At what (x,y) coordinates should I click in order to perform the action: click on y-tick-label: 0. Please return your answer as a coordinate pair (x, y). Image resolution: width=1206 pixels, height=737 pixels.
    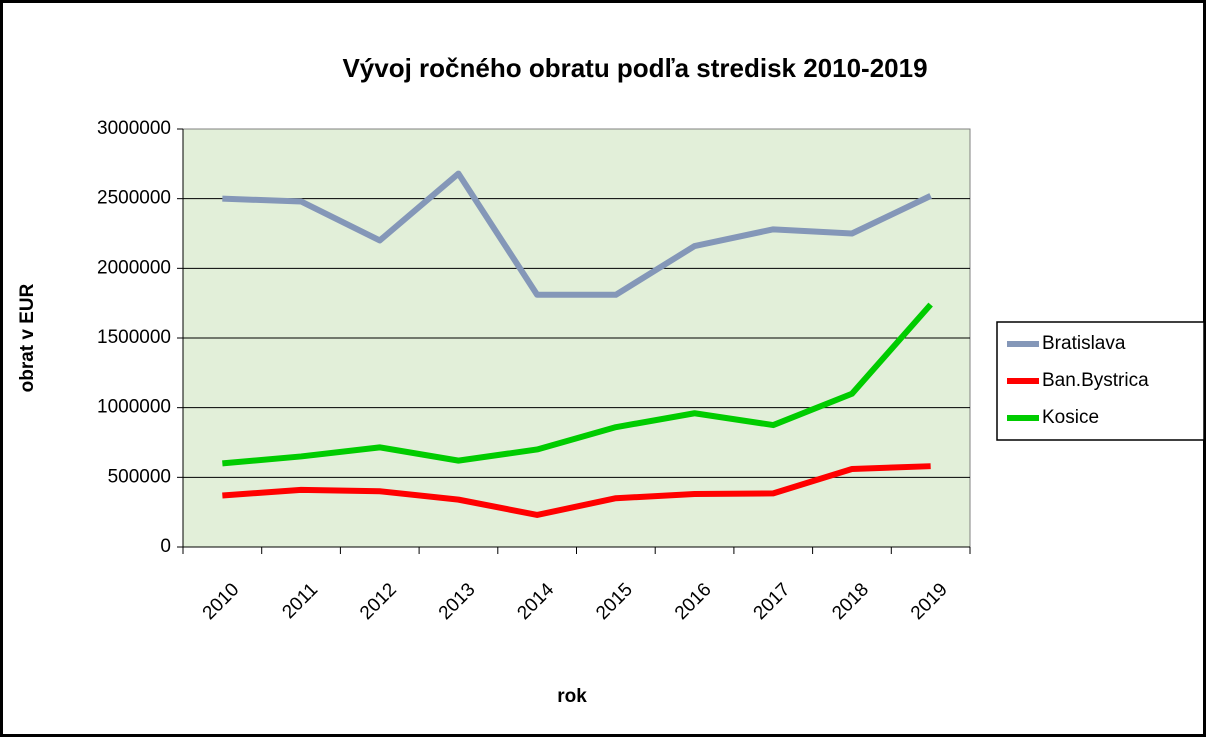
    Looking at the image, I should click on (165, 546).